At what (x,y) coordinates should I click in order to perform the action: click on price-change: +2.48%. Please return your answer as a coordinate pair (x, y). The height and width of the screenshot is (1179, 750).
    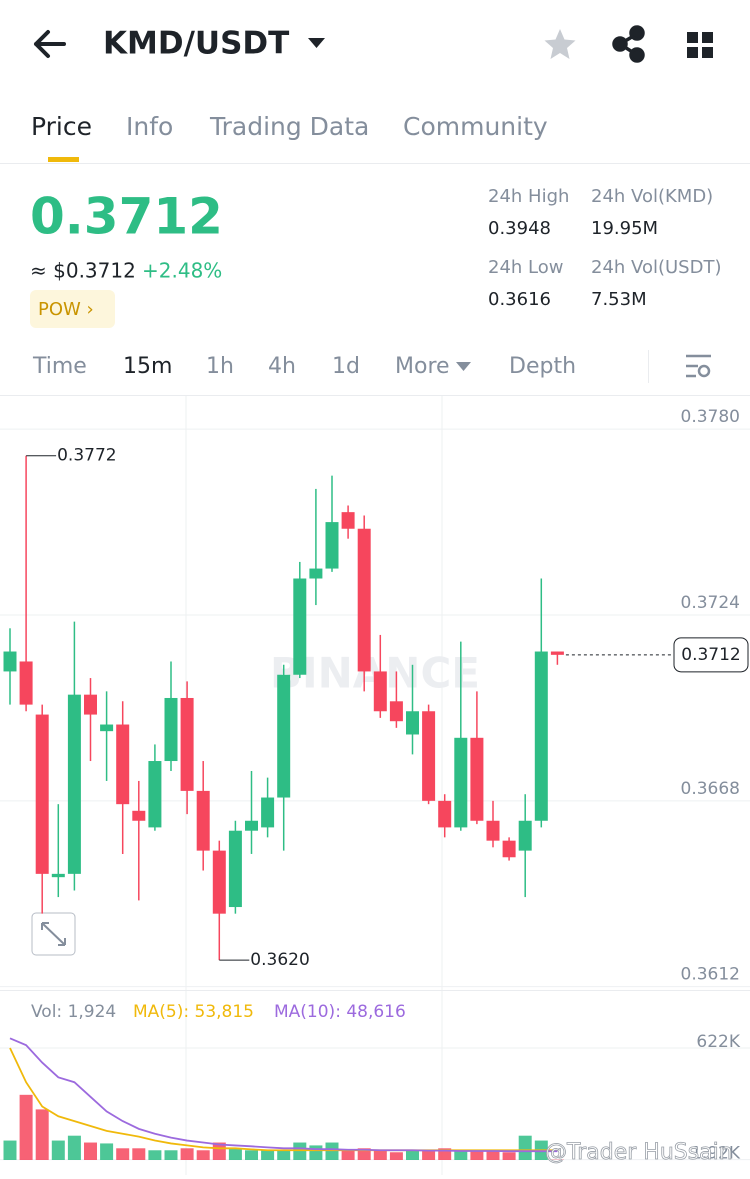
    Looking at the image, I should click on (182, 271).